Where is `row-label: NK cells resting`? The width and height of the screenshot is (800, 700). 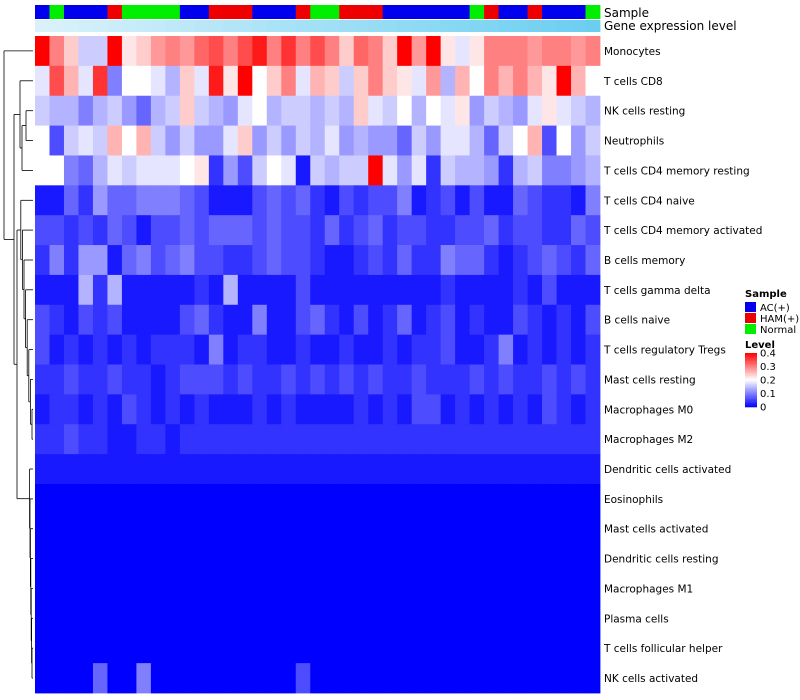 row-label: NK cells resting is located at coordinates (644, 112).